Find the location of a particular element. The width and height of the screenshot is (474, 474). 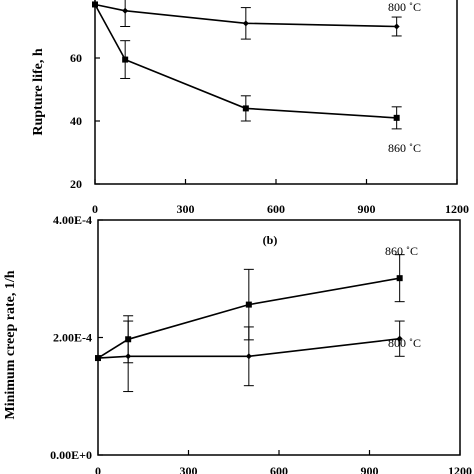

panel-a-x-tick-label: 900 is located at coordinates (367, 209).